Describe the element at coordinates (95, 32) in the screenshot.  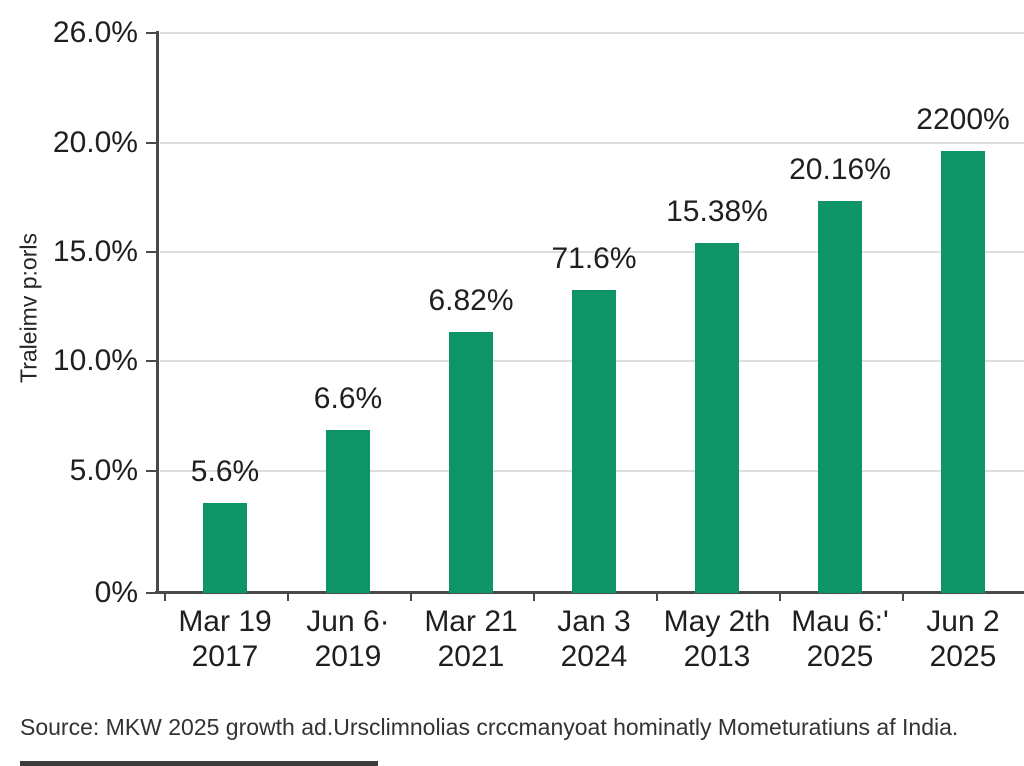
I see `y-tick-label: 26.0%` at that location.